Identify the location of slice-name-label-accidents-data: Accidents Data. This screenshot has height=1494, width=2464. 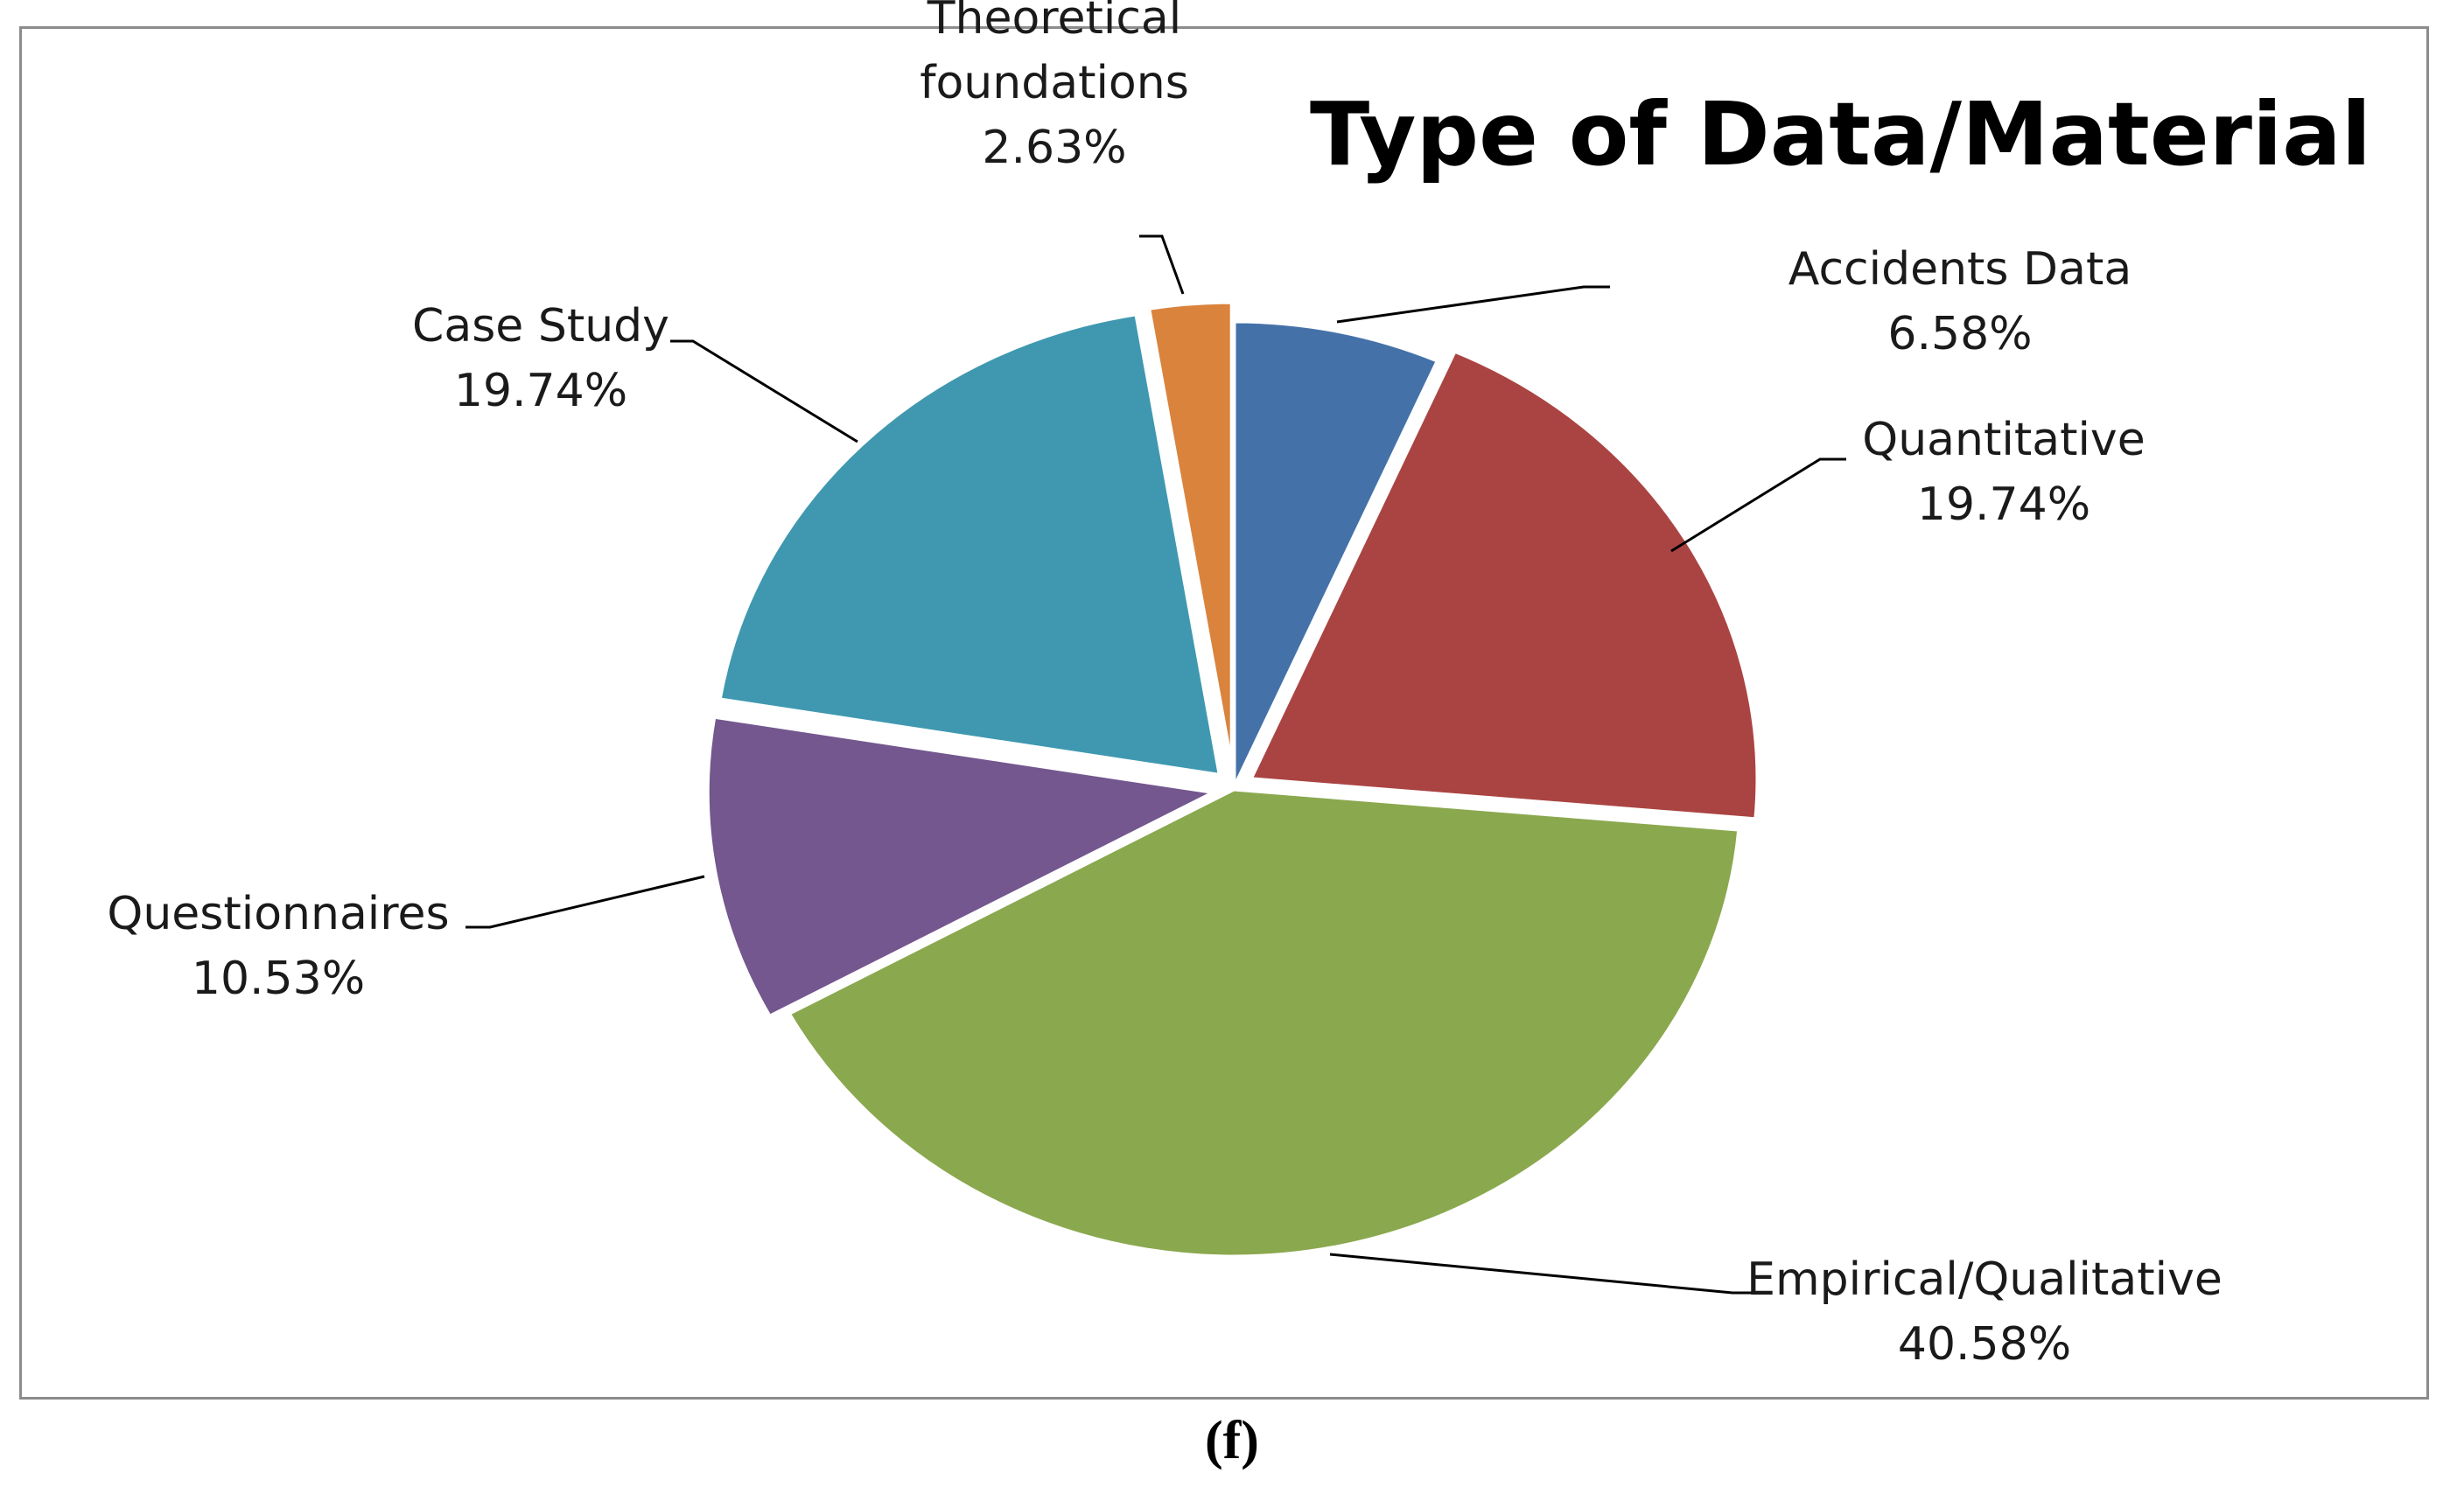
(1960, 269).